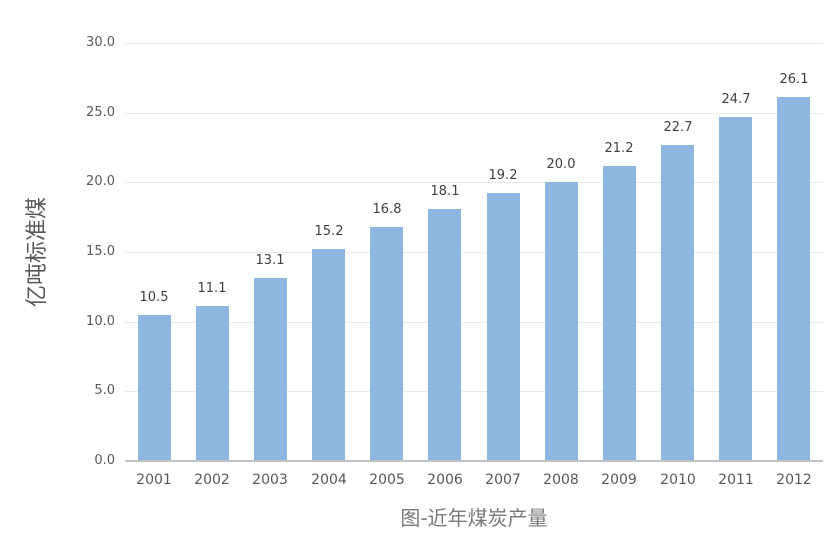 Image resolution: width=838 pixels, height=550 pixels. I want to click on chart-title: 图-近年煤炭产量, so click(474, 518).